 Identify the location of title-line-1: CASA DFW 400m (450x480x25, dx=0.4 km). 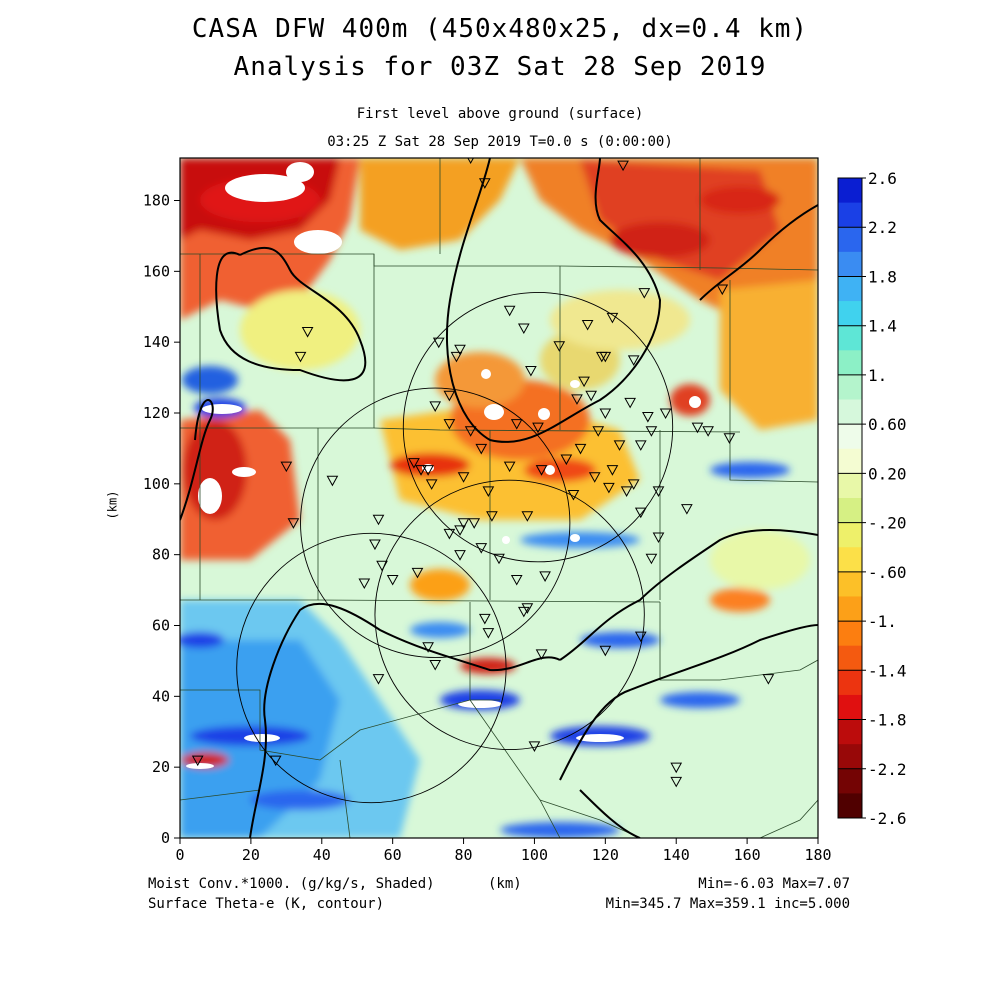
(500, 29).